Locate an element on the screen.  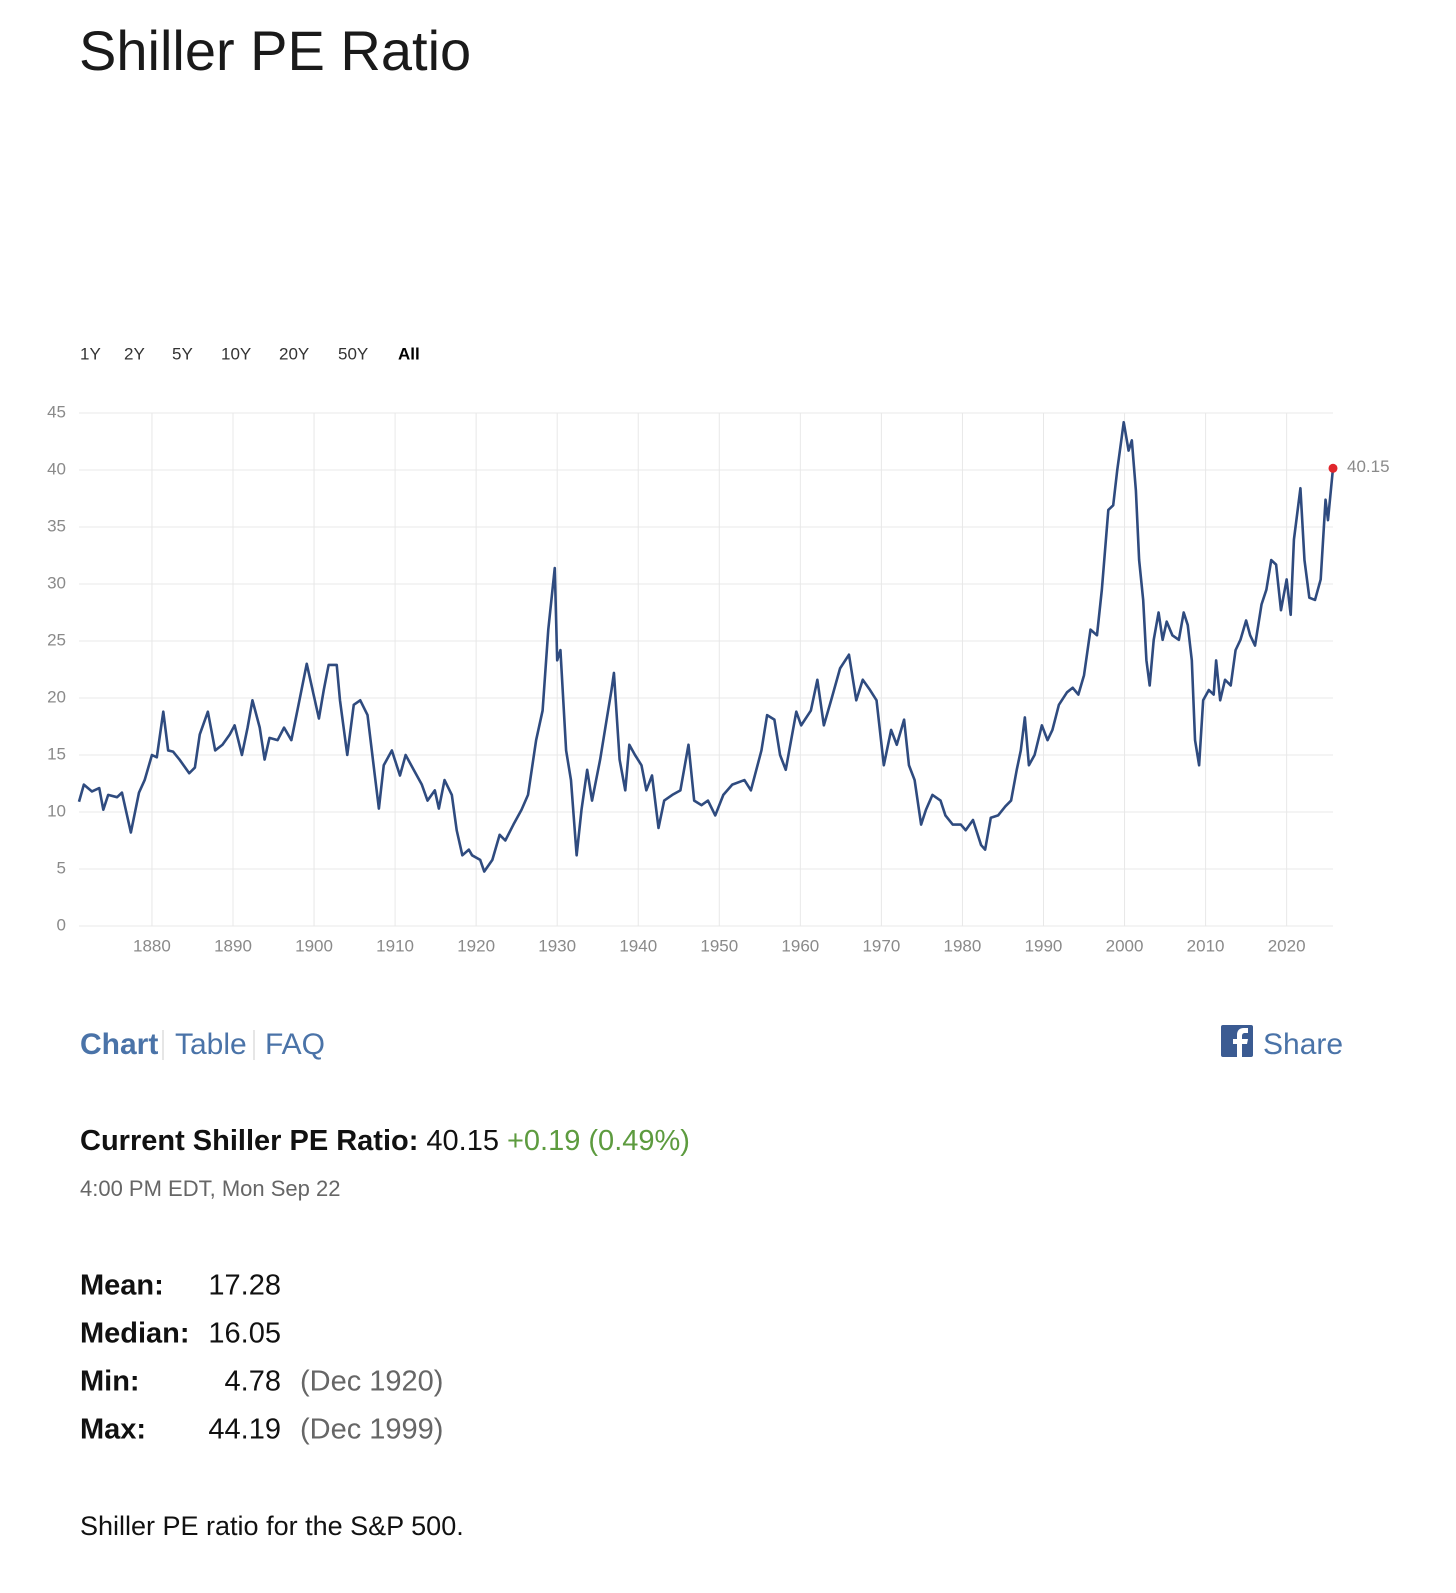
y-tick-label: 10 is located at coordinates (56, 810).